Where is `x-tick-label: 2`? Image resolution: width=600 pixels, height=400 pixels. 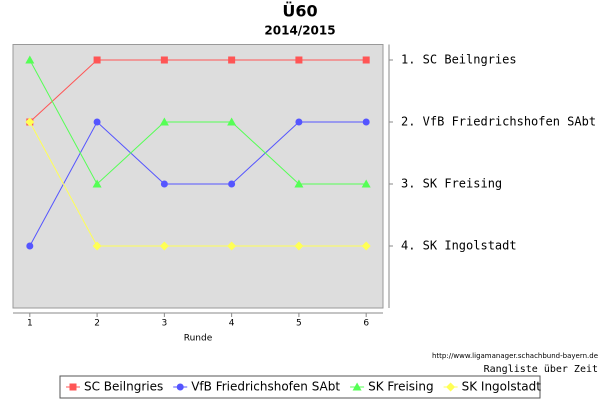
x-tick-label: 2 is located at coordinates (97, 324).